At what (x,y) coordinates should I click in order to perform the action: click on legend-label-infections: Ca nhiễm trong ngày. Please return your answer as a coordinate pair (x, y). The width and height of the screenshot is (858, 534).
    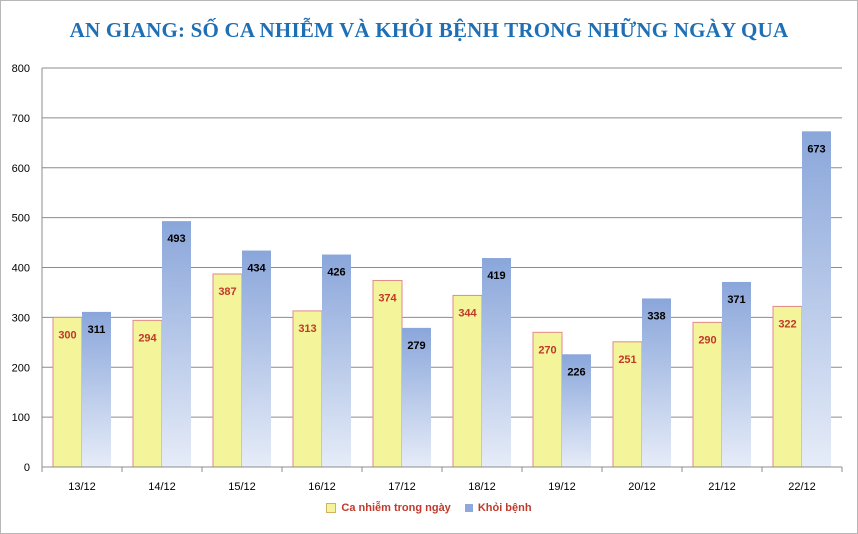
    Looking at the image, I should click on (396, 508).